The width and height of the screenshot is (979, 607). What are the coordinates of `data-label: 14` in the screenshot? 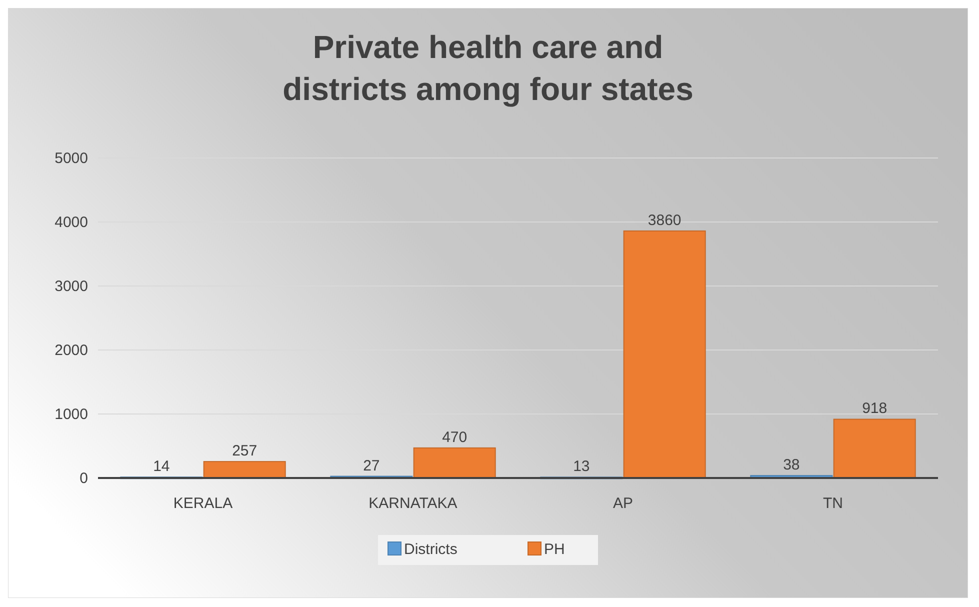 It's located at (161, 467).